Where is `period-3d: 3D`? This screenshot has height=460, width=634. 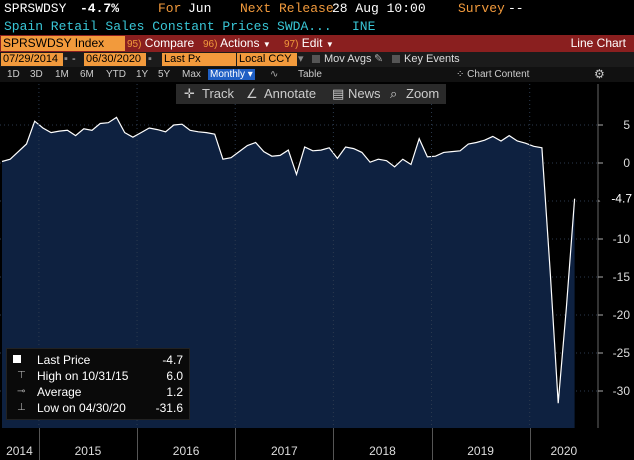 period-3d: 3D is located at coordinates (36, 74).